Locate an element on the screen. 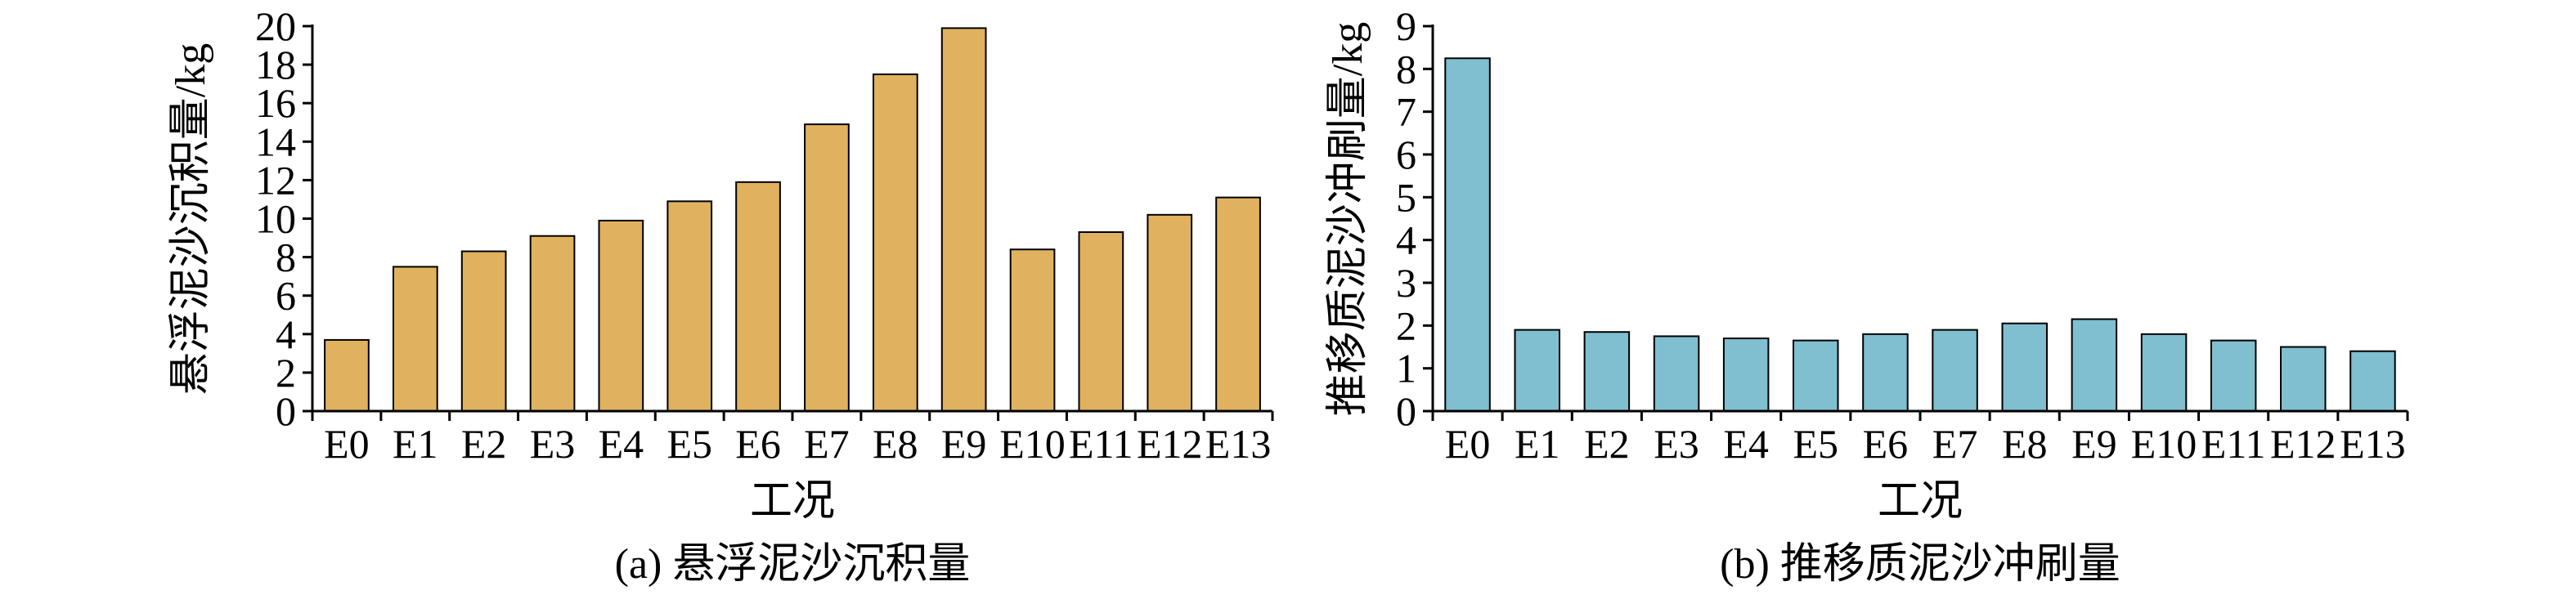  a-bar-e0 is located at coordinates (347, 375).